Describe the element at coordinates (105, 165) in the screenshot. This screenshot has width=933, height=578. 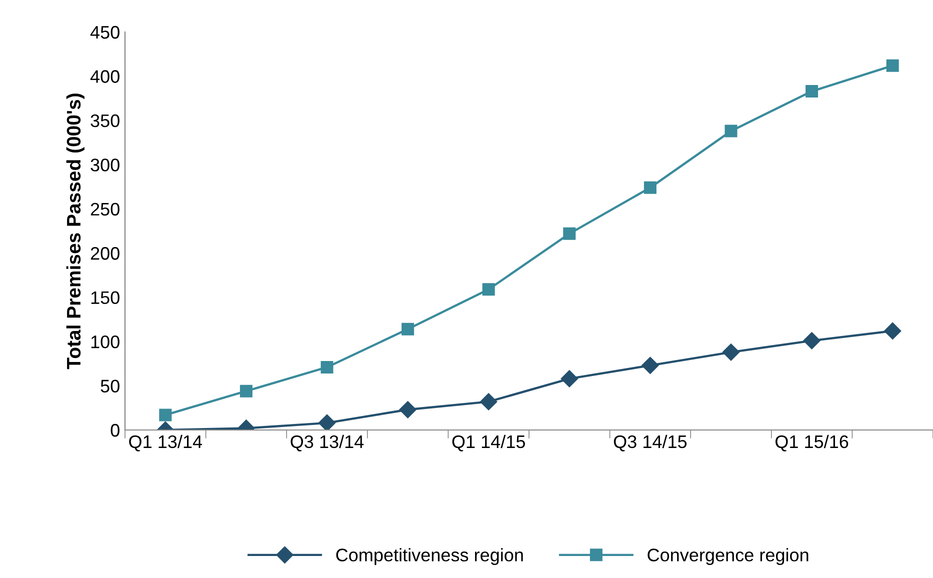
I see `y-tick-label: 300` at that location.